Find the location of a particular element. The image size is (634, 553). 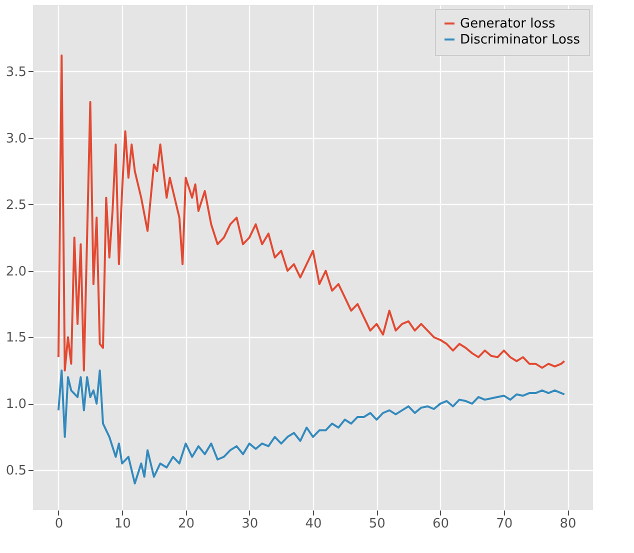

y-tick-label: 1.0 is located at coordinates (16, 404).